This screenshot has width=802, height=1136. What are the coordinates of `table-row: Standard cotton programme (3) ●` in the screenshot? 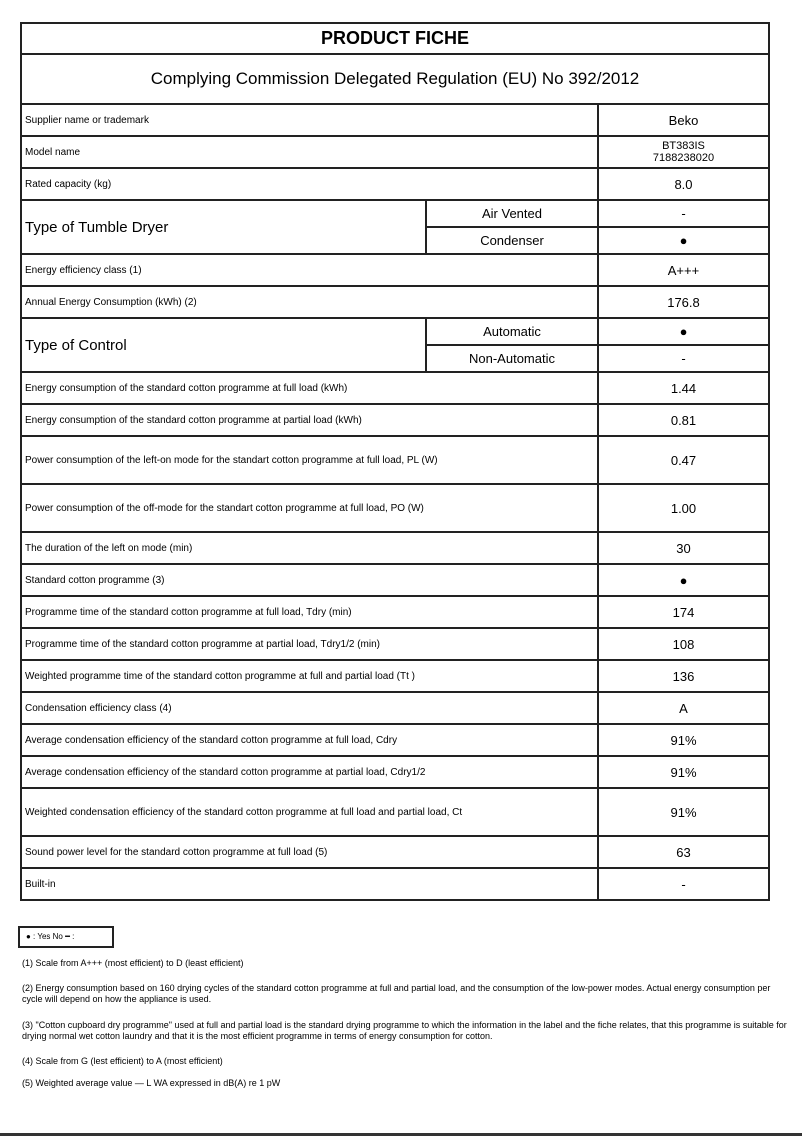 It's located at (395, 580).